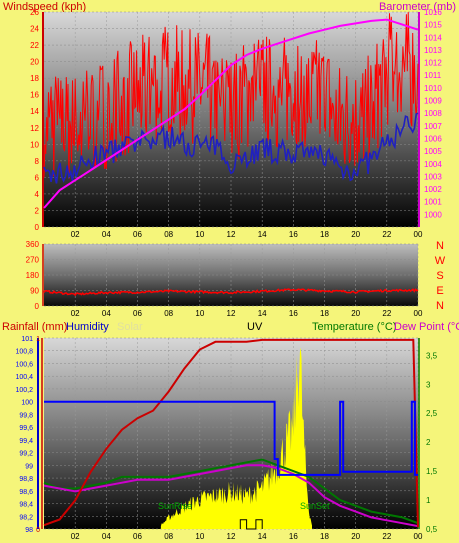 This screenshot has width=459, height=543. I want to click on wind-y-tick: 18, so click(34, 78).